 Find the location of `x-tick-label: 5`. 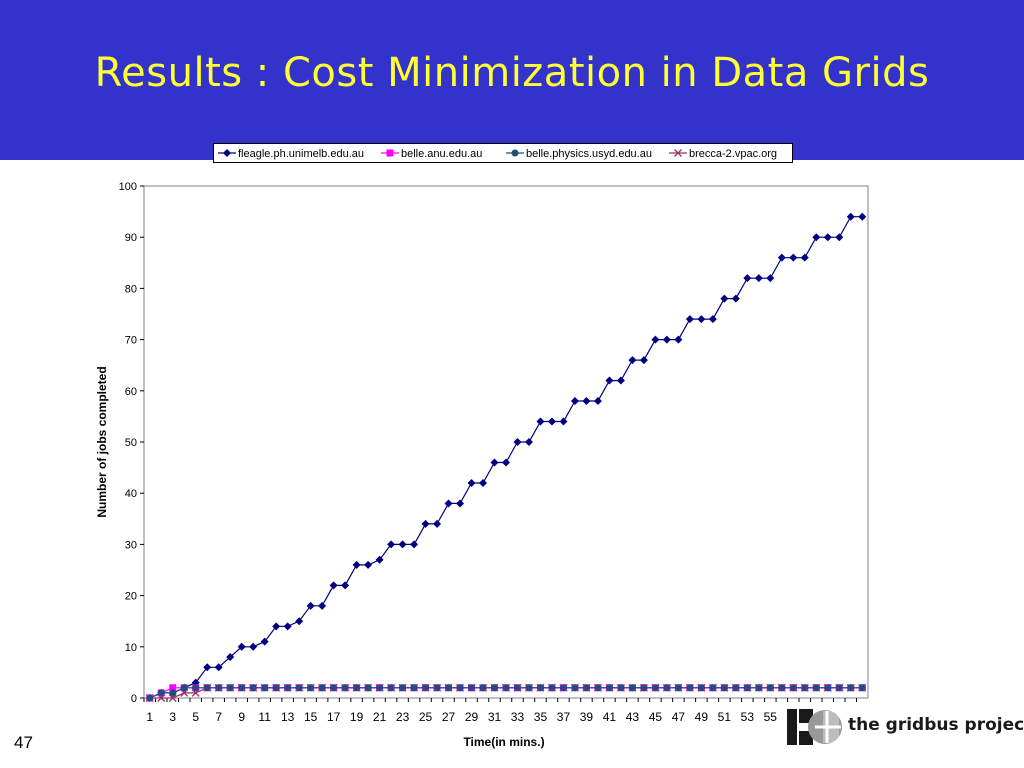

x-tick-label: 5 is located at coordinates (195, 717).